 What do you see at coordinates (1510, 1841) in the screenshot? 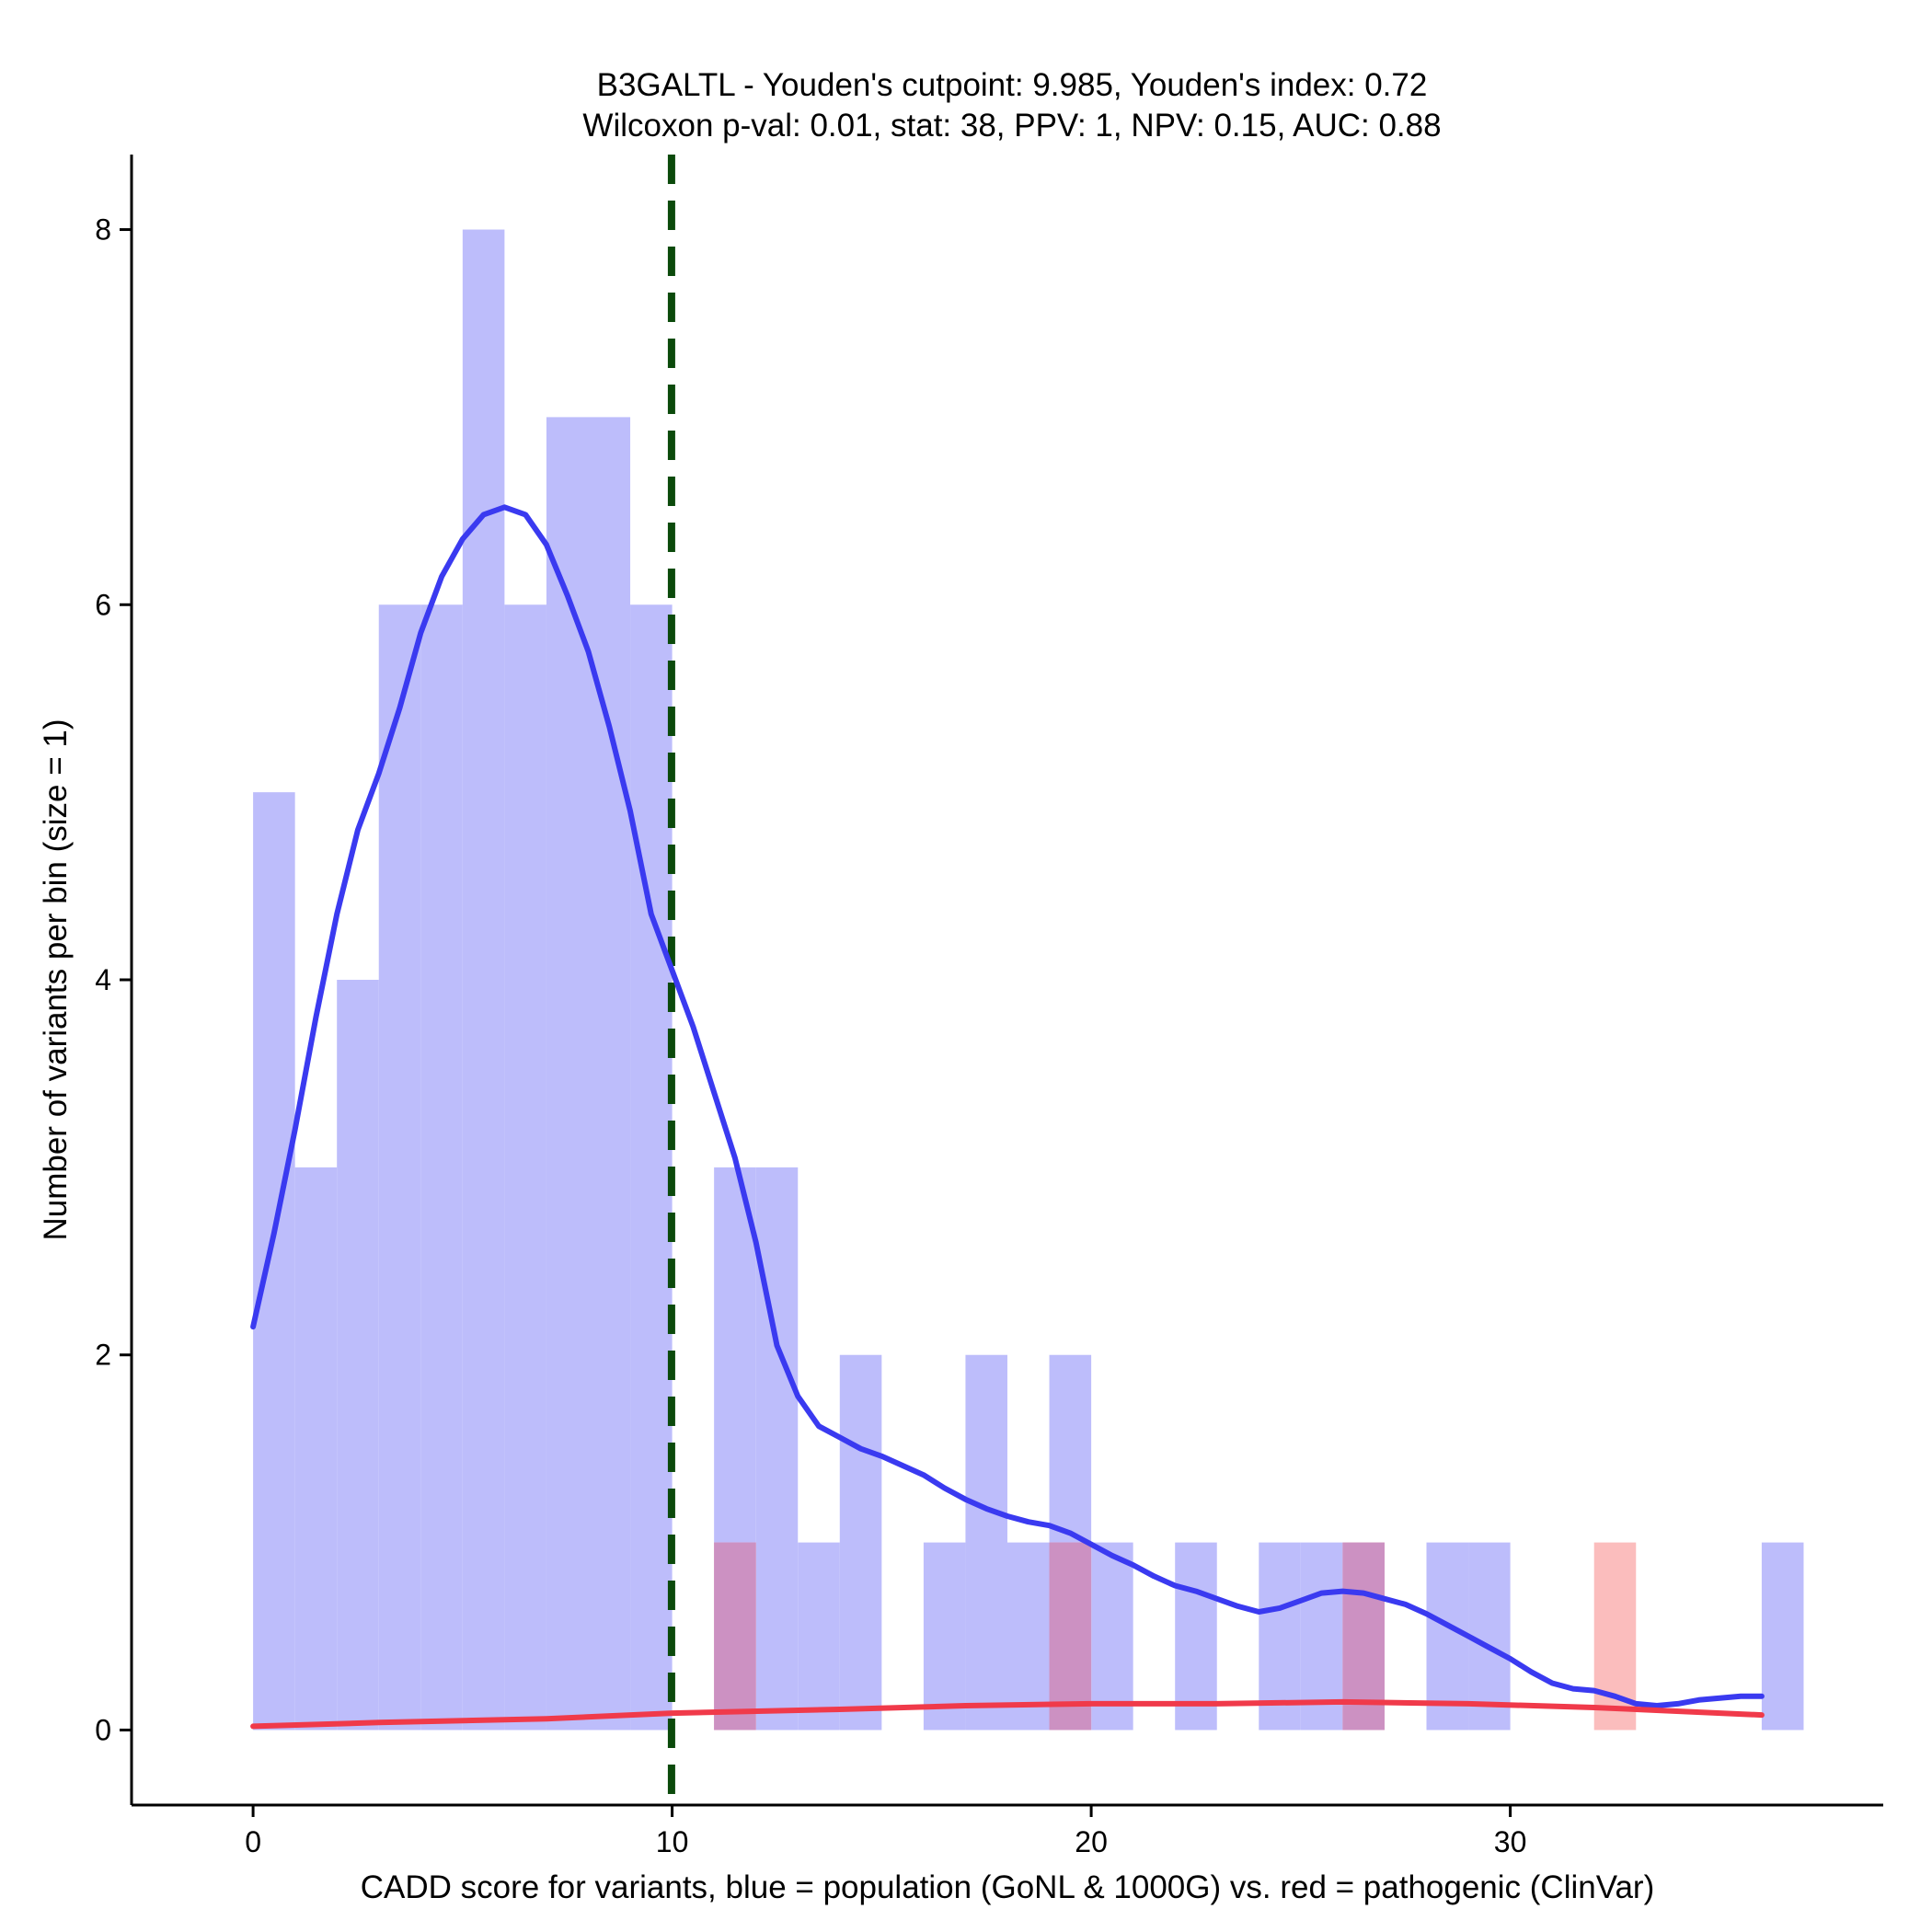
I see `x-tick-label: 30` at bounding box center [1510, 1841].